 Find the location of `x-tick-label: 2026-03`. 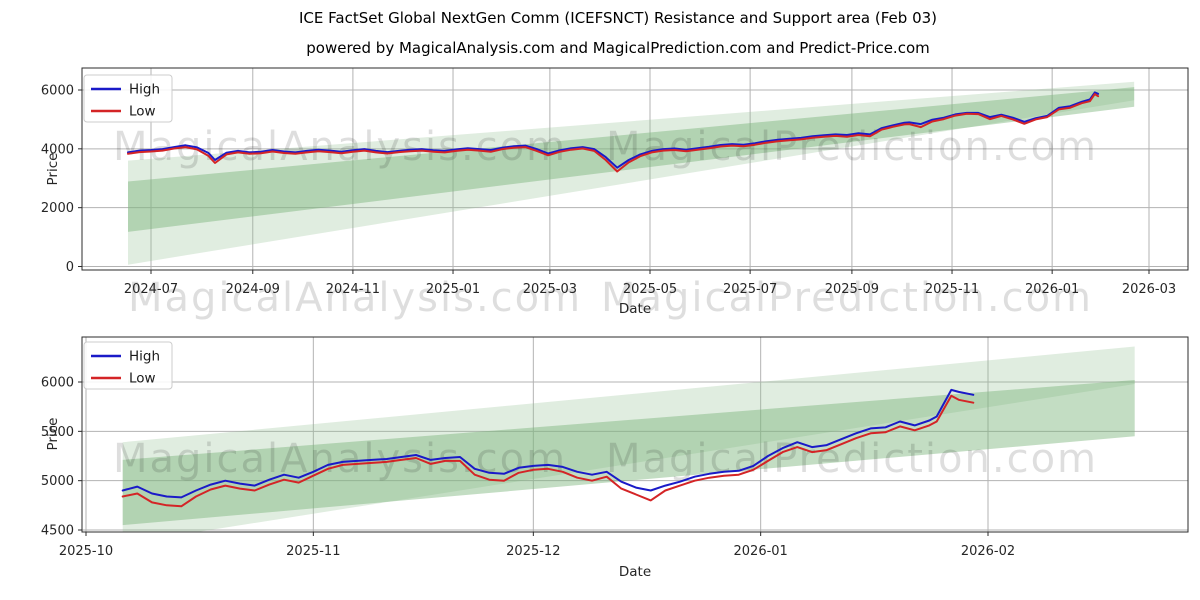

x-tick-label: 2026-03 is located at coordinates (1149, 289).